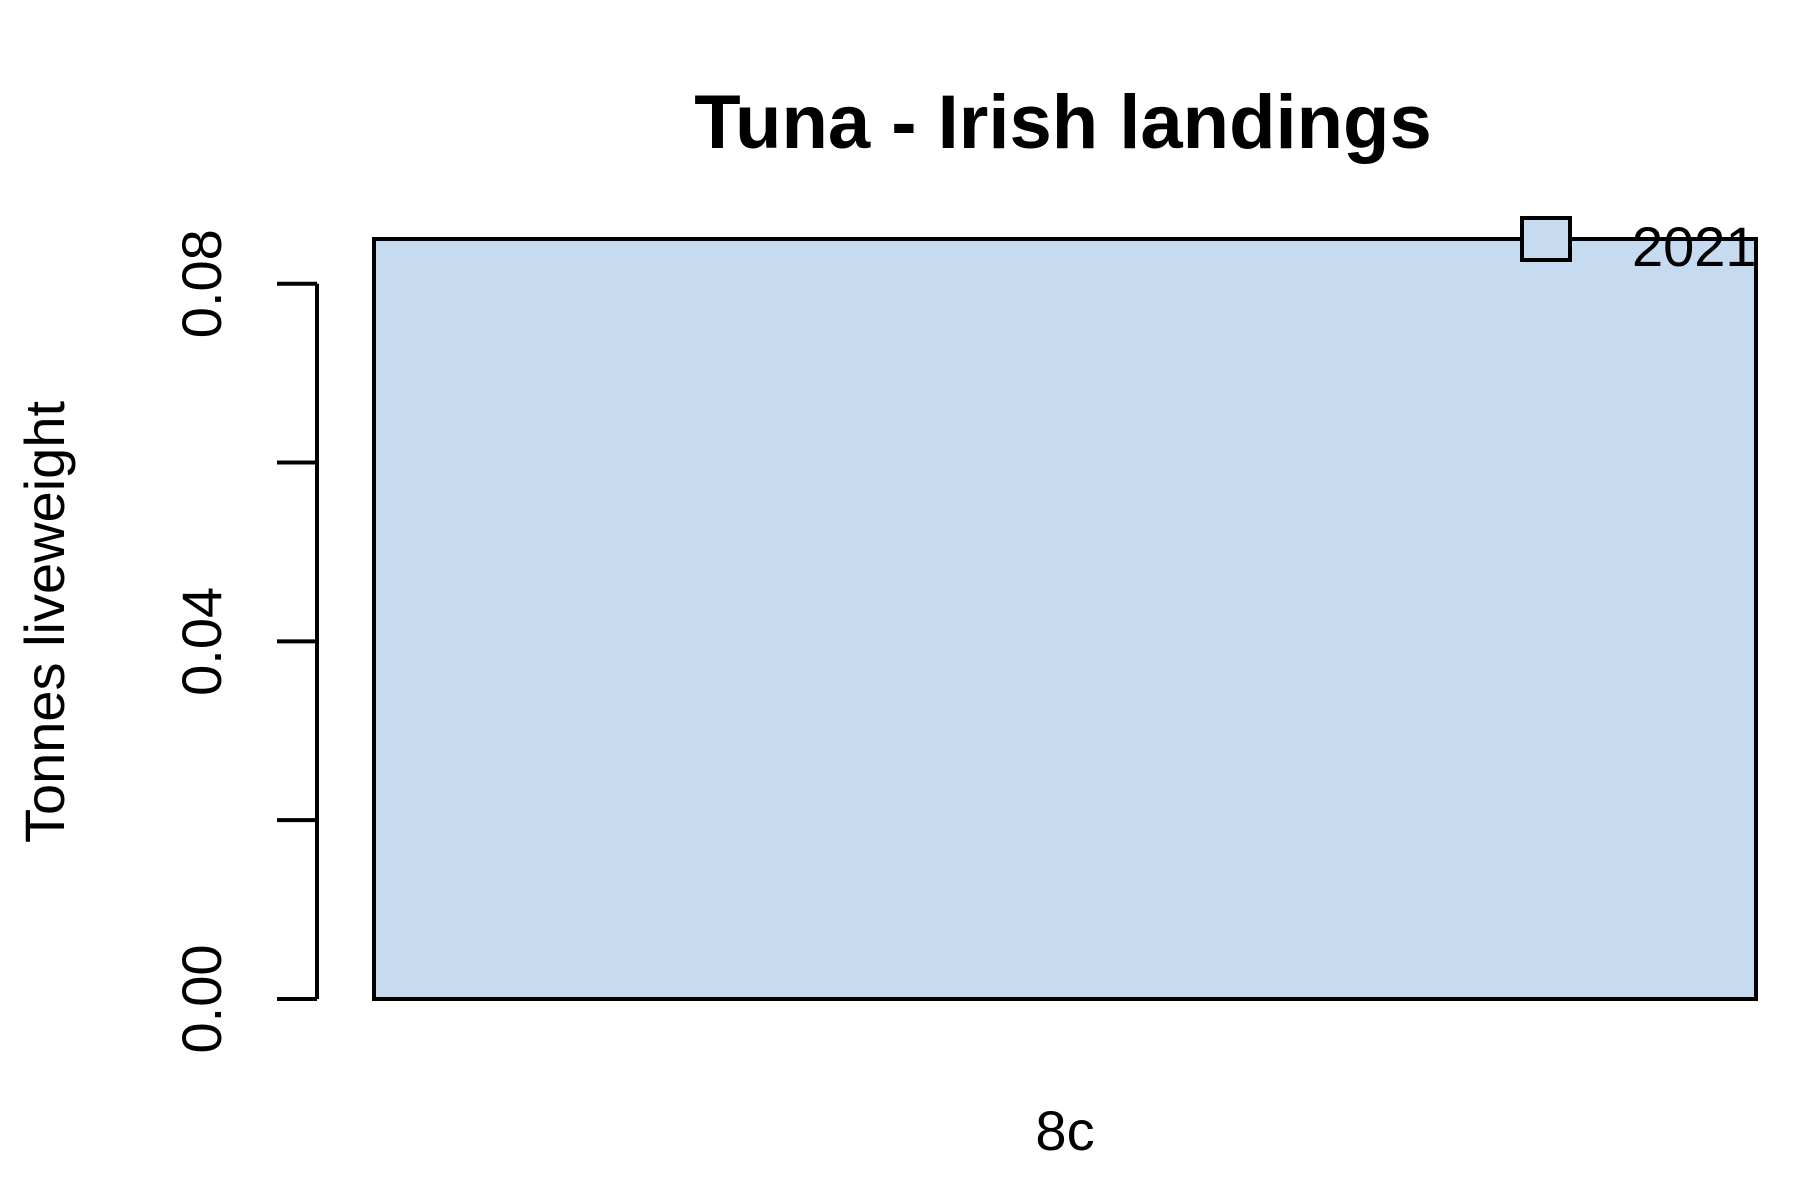 Image resolution: width=1800 pixels, height=1200 pixels. What do you see at coordinates (1546, 239) in the screenshot?
I see `legend-key-2021` at bounding box center [1546, 239].